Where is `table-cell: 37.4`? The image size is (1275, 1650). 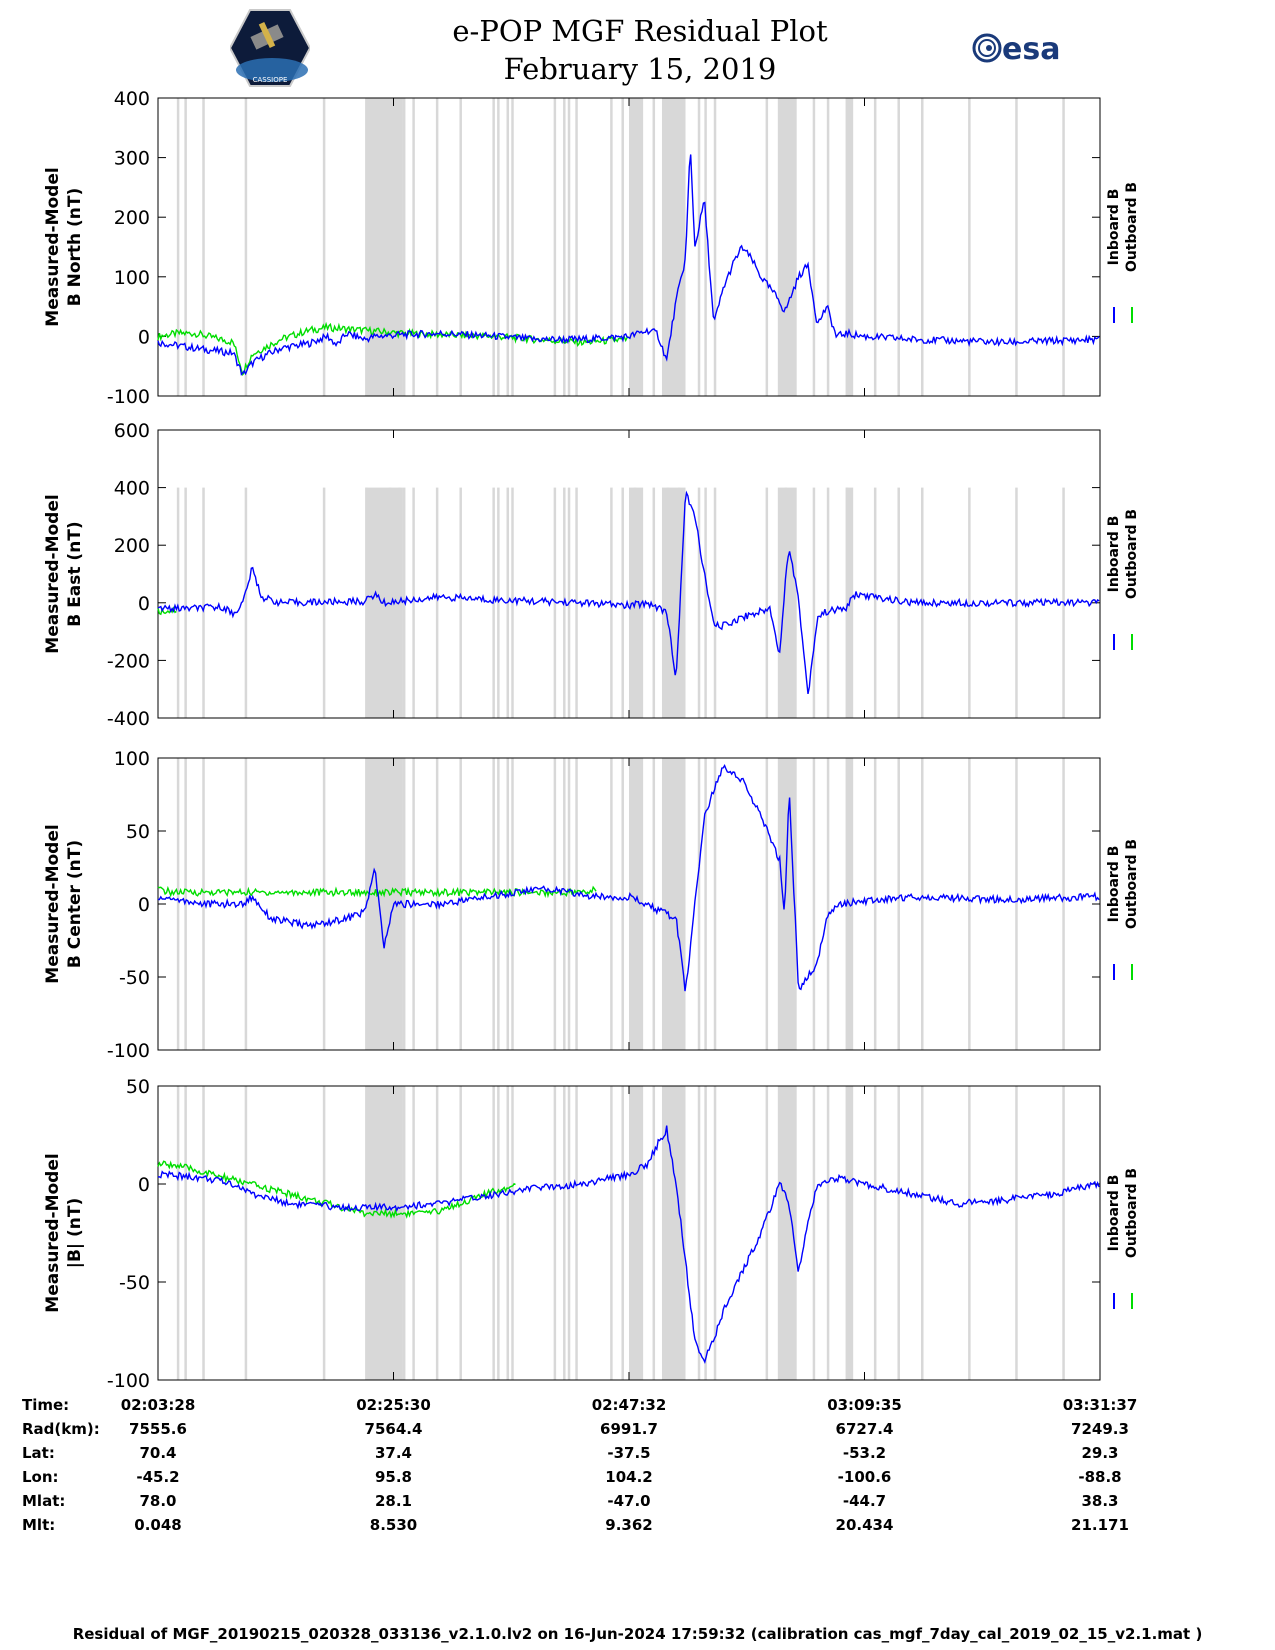
table-cell: 37.4 is located at coordinates (393, 1453).